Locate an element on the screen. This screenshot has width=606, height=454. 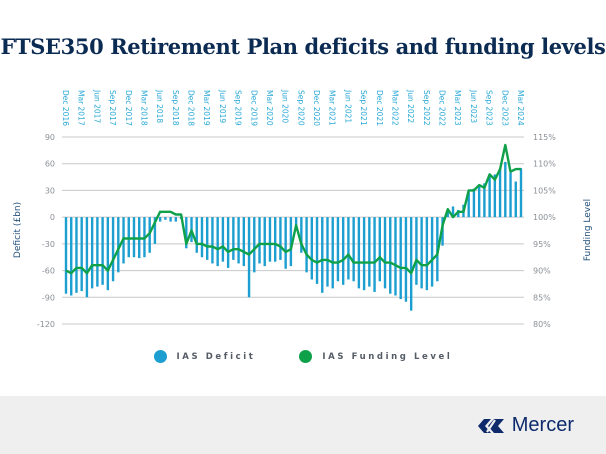
right-tick-label: 90% is located at coordinates (542, 271).